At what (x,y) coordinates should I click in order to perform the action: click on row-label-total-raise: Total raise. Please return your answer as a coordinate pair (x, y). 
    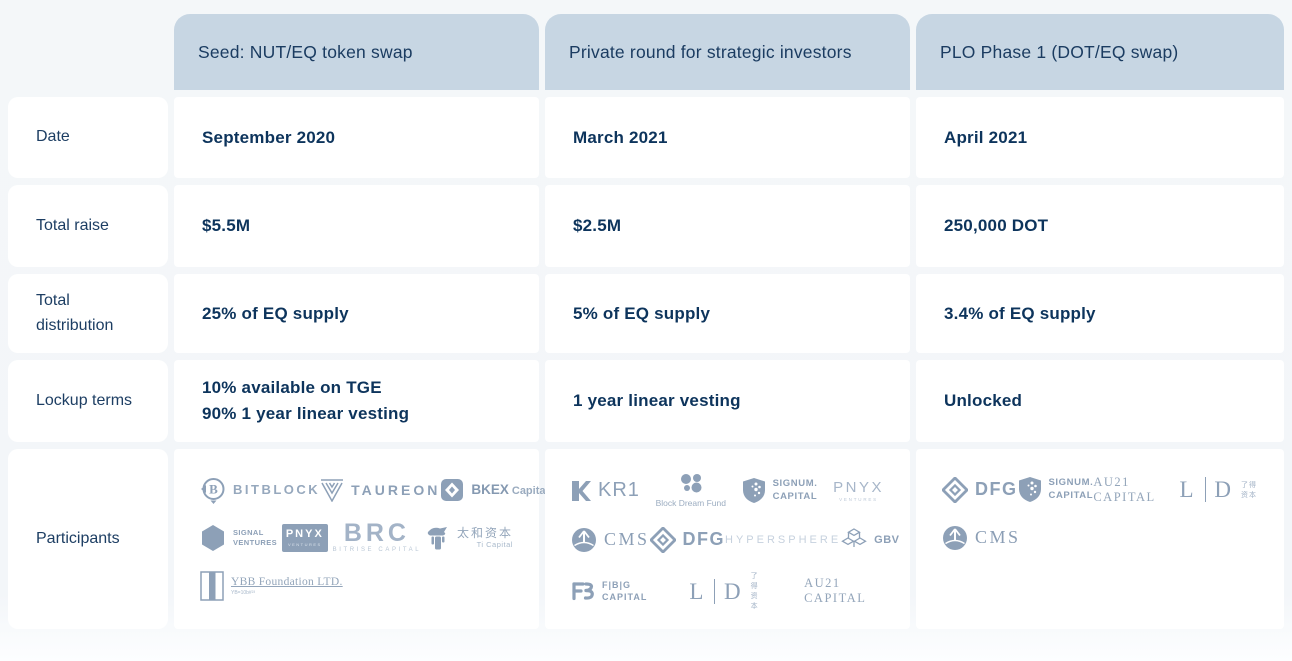
    Looking at the image, I should click on (88, 226).